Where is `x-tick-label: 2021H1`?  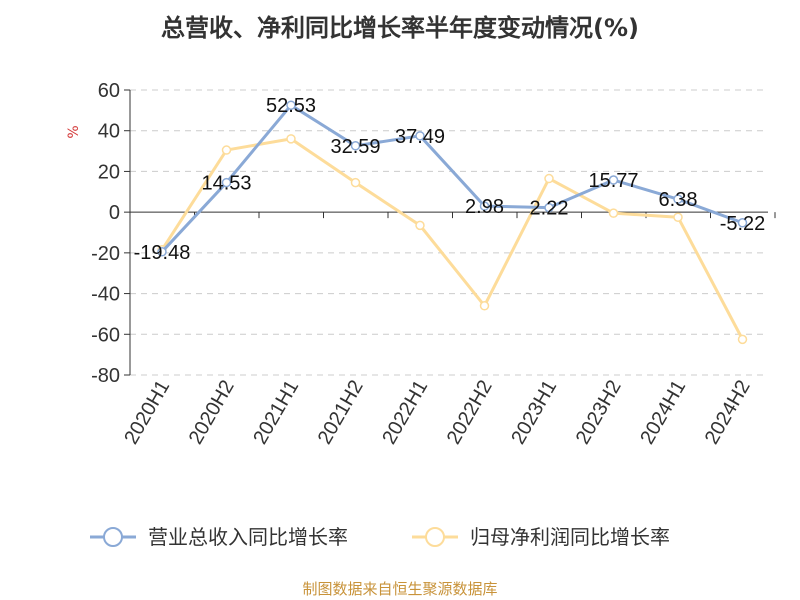
x-tick-label: 2021H1 is located at coordinates (276, 413).